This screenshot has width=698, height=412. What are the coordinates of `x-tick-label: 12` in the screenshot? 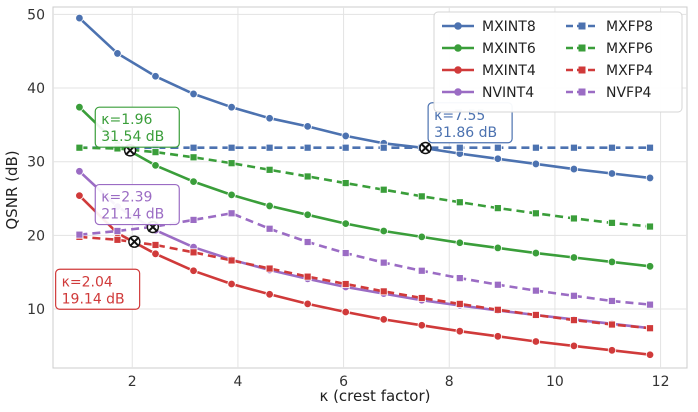 It's located at (661, 382).